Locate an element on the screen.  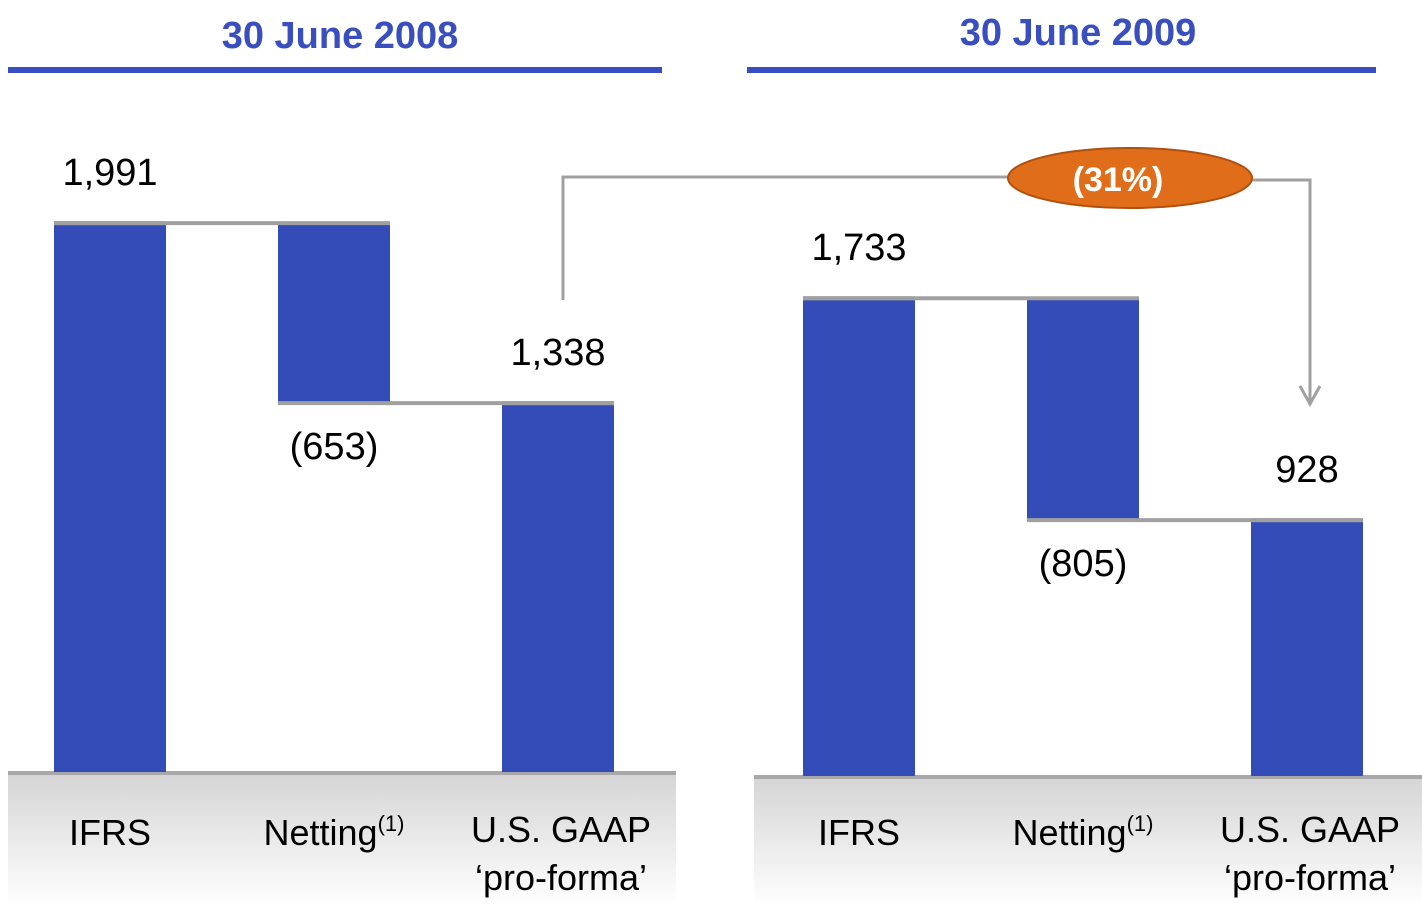
value-label: 928 is located at coordinates (1306, 470).